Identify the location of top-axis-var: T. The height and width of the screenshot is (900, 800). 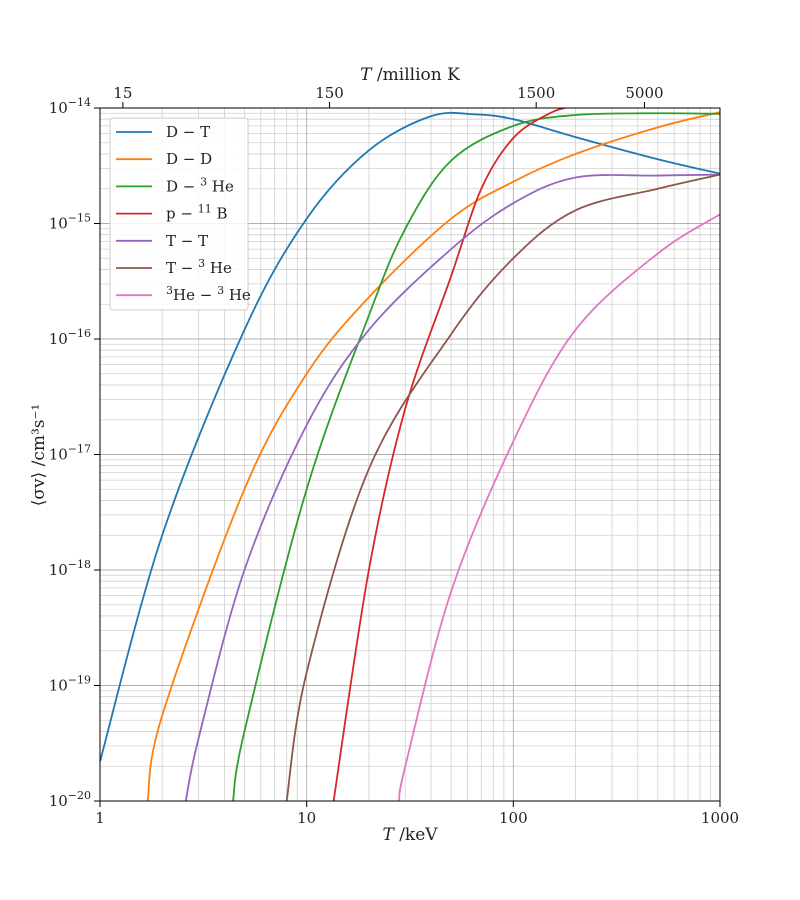
(366, 75).